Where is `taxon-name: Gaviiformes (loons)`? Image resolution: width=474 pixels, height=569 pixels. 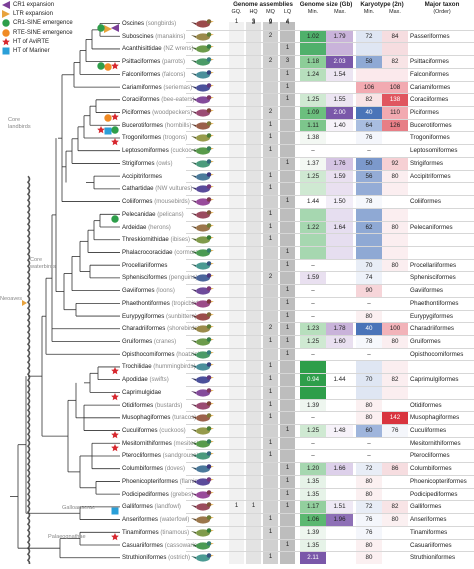 taxon-name: Gaviiformes (loons) is located at coordinates (148, 290).